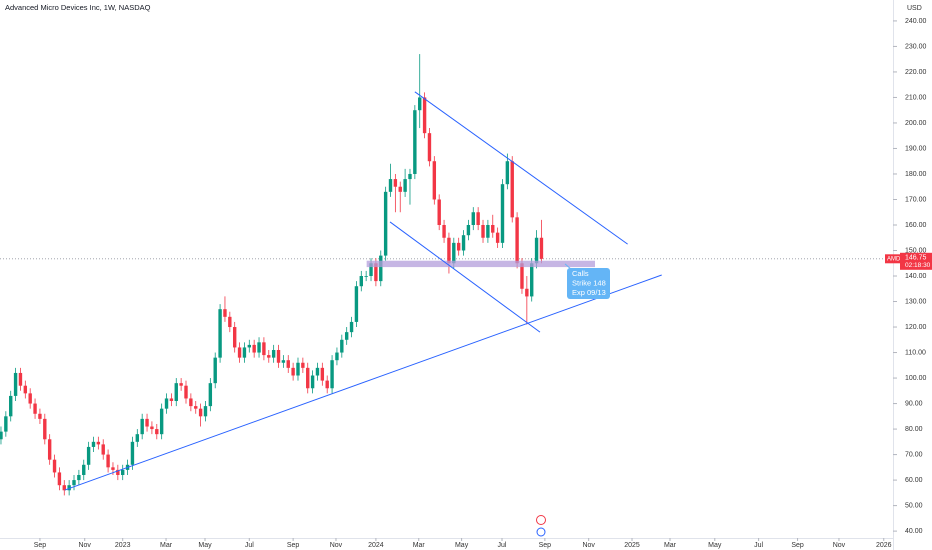  Describe the element at coordinates (78, 7) in the screenshot. I see `chart-title: Advanced Micro Devices Inc, 1W, NASDAQ` at that location.